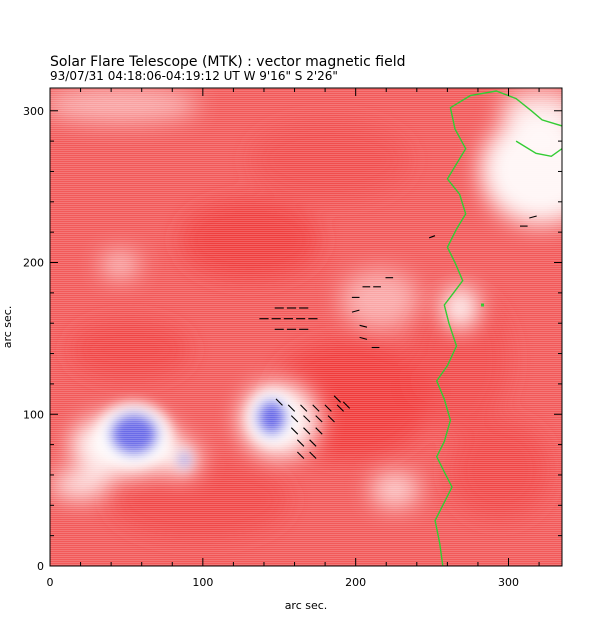 The height and width of the screenshot is (617, 612). I want to click on y-tick-label-0: 0, so click(40, 566).